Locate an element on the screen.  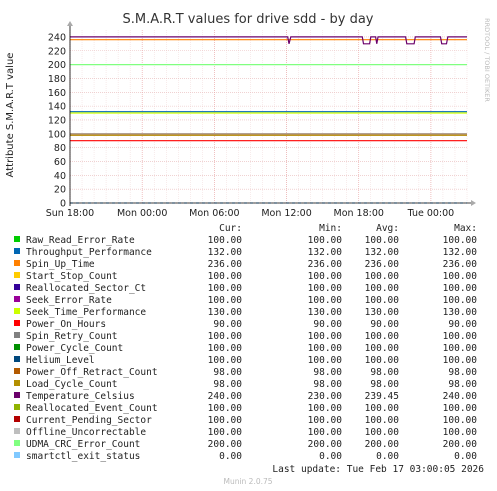
legend-name: Spin_Up_Time is located at coordinates (60, 264).